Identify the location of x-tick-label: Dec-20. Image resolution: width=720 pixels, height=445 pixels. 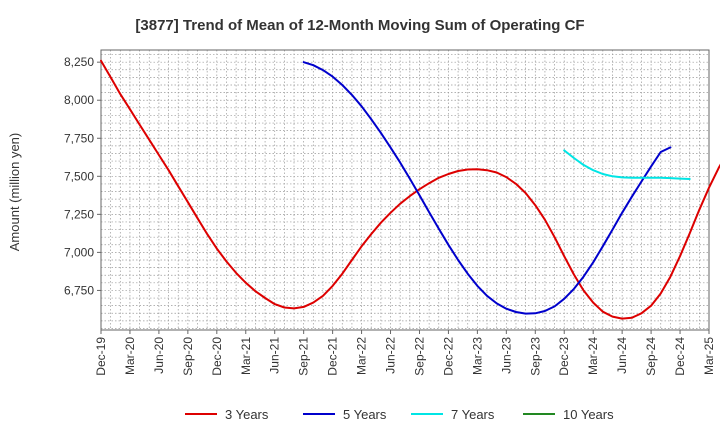
(217, 356).